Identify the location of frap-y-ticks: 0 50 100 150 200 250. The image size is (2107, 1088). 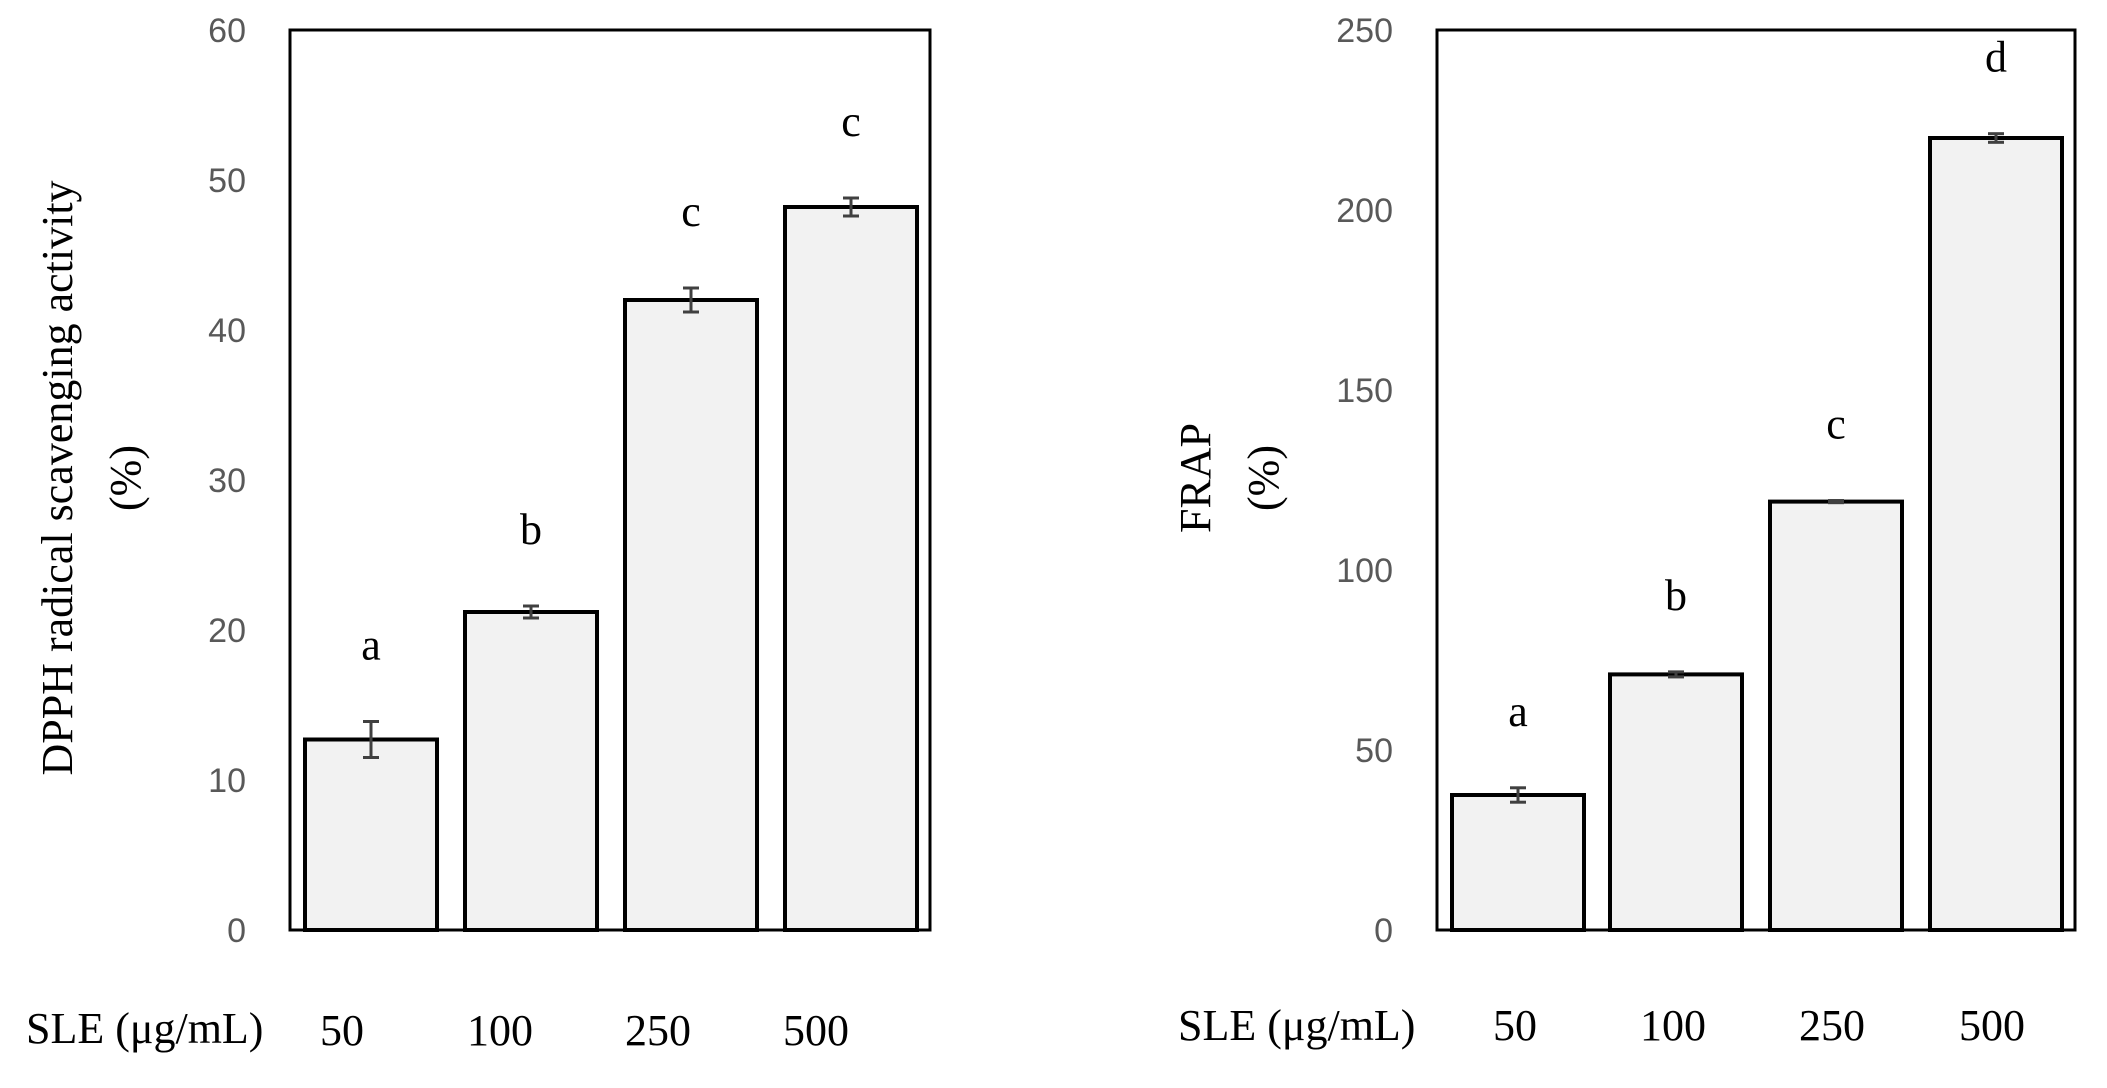
(1364, 481).